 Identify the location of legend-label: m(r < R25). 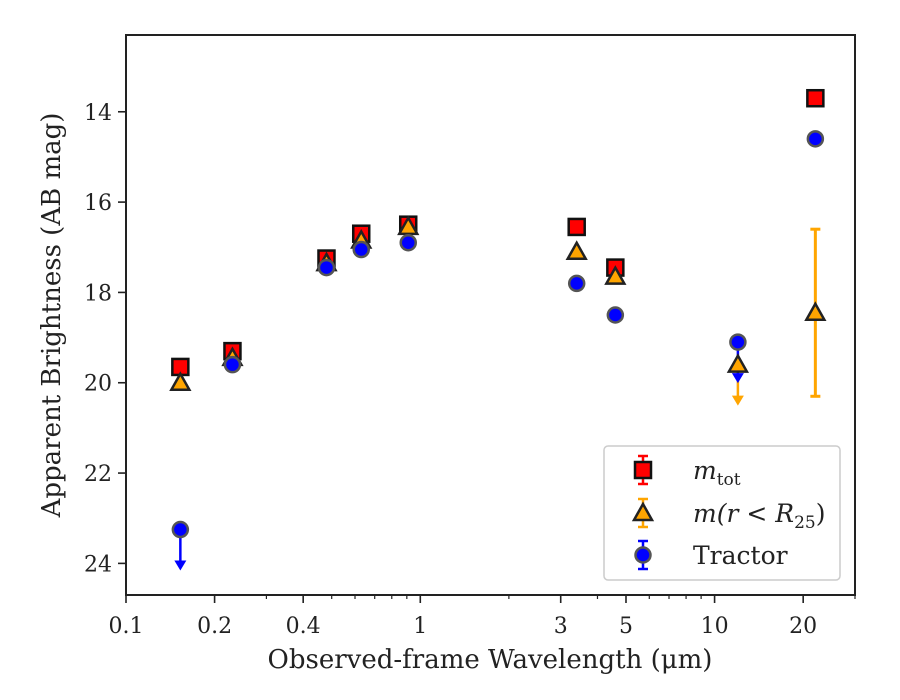
(759, 516).